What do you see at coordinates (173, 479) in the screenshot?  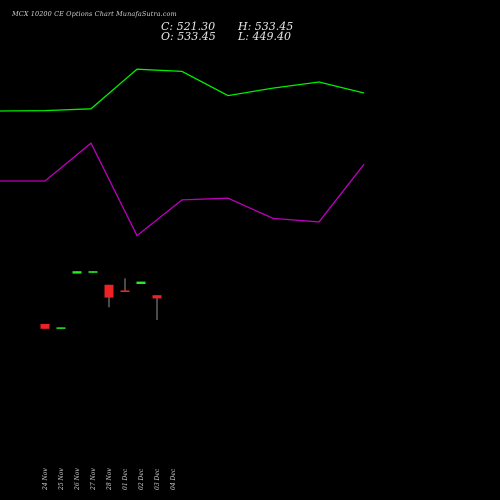 I see `x-tick-label: 04 Dec` at bounding box center [173, 479].